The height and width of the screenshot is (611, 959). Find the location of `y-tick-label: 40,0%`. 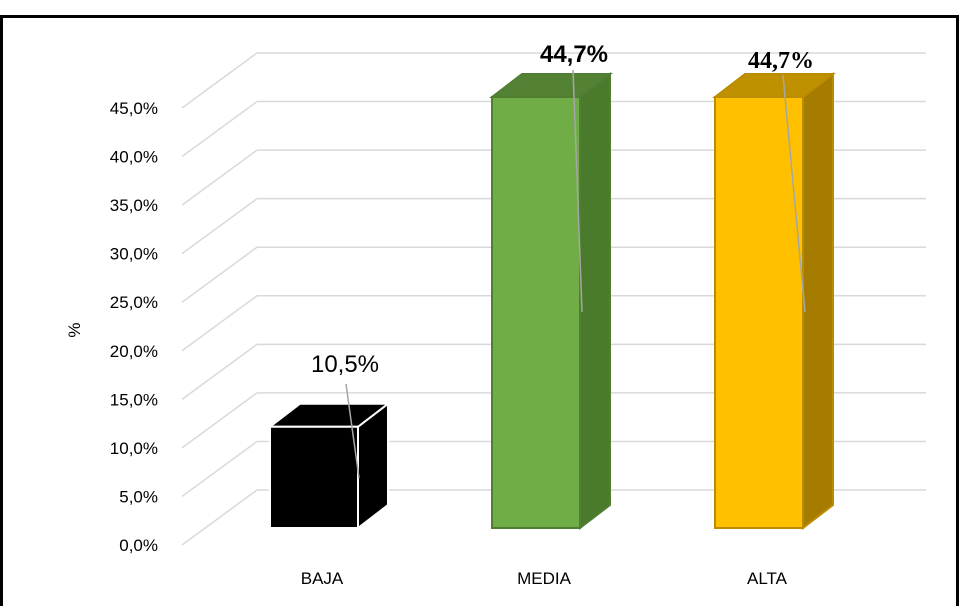

y-tick-label: 40,0% is located at coordinates (134, 157).